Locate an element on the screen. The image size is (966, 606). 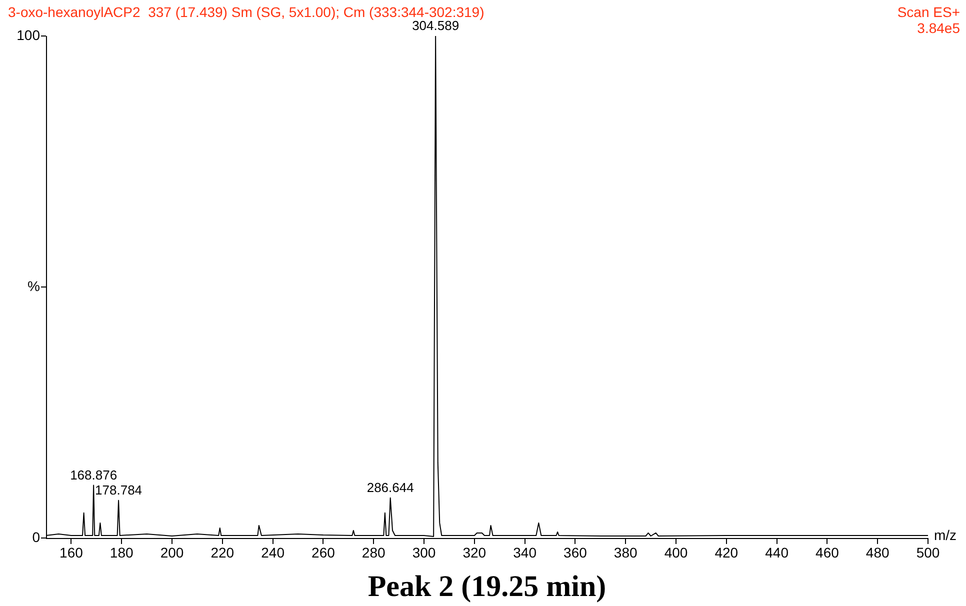
x-tick-label: 420 is located at coordinates (726, 552).